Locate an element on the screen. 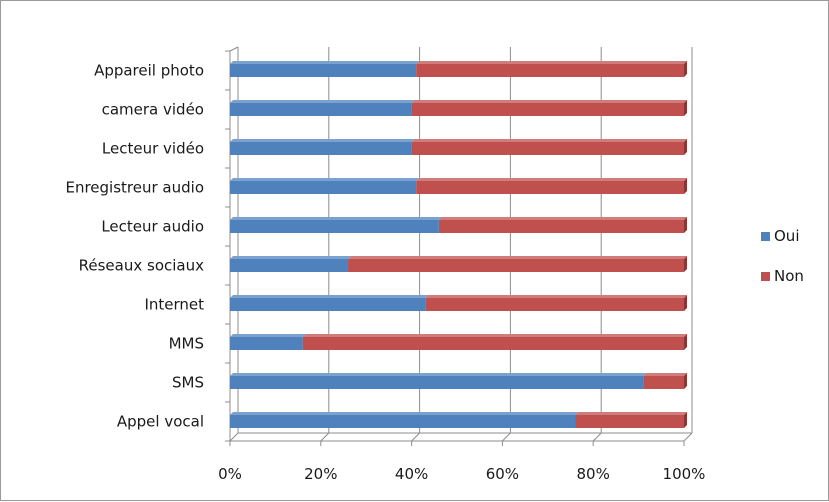 The image size is (829, 502). x-tick-label: 60% is located at coordinates (502, 474).